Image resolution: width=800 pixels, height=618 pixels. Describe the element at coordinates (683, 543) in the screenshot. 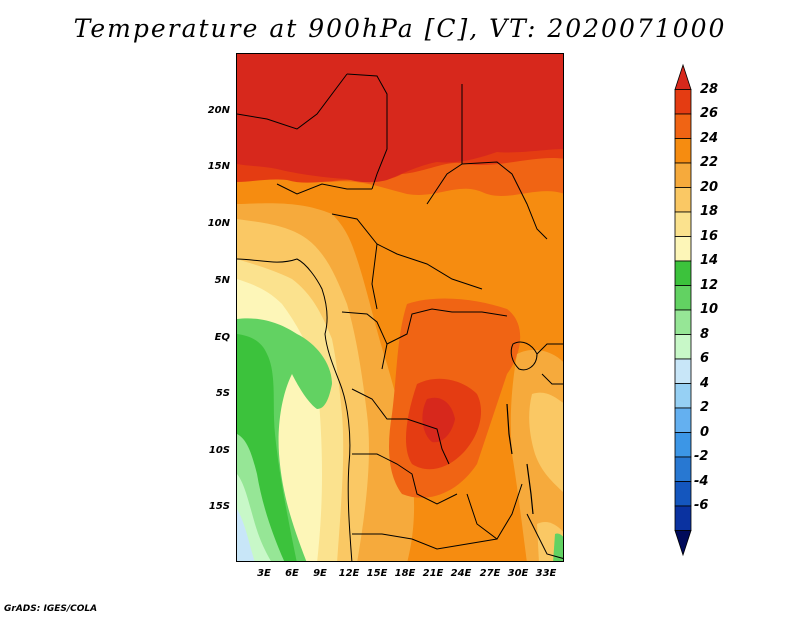

I see `color-bar-arrow-bottom` at that location.